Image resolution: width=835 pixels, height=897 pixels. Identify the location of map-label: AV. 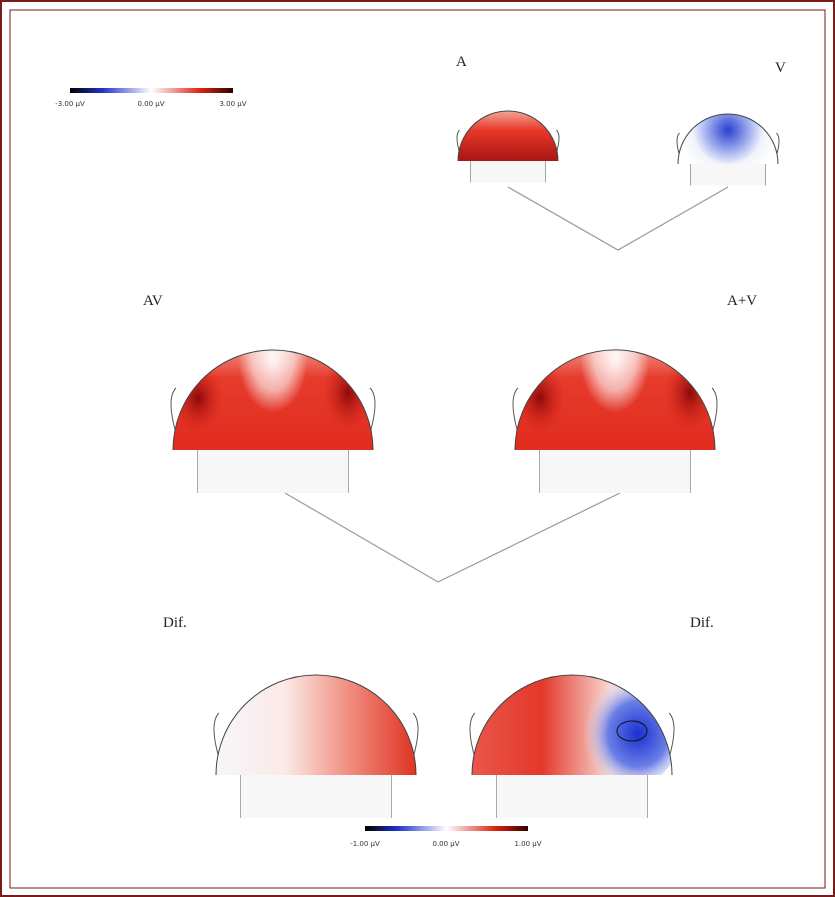
(153, 301).